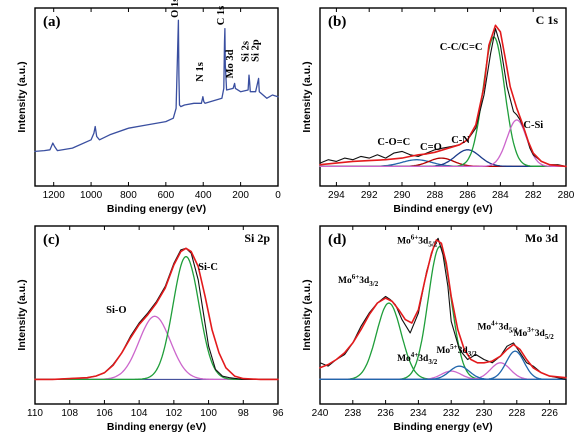 This screenshot has height=440, width=576. Describe the element at coordinates (116, 310) in the screenshot. I see `si-o-label: Si-O` at that location.